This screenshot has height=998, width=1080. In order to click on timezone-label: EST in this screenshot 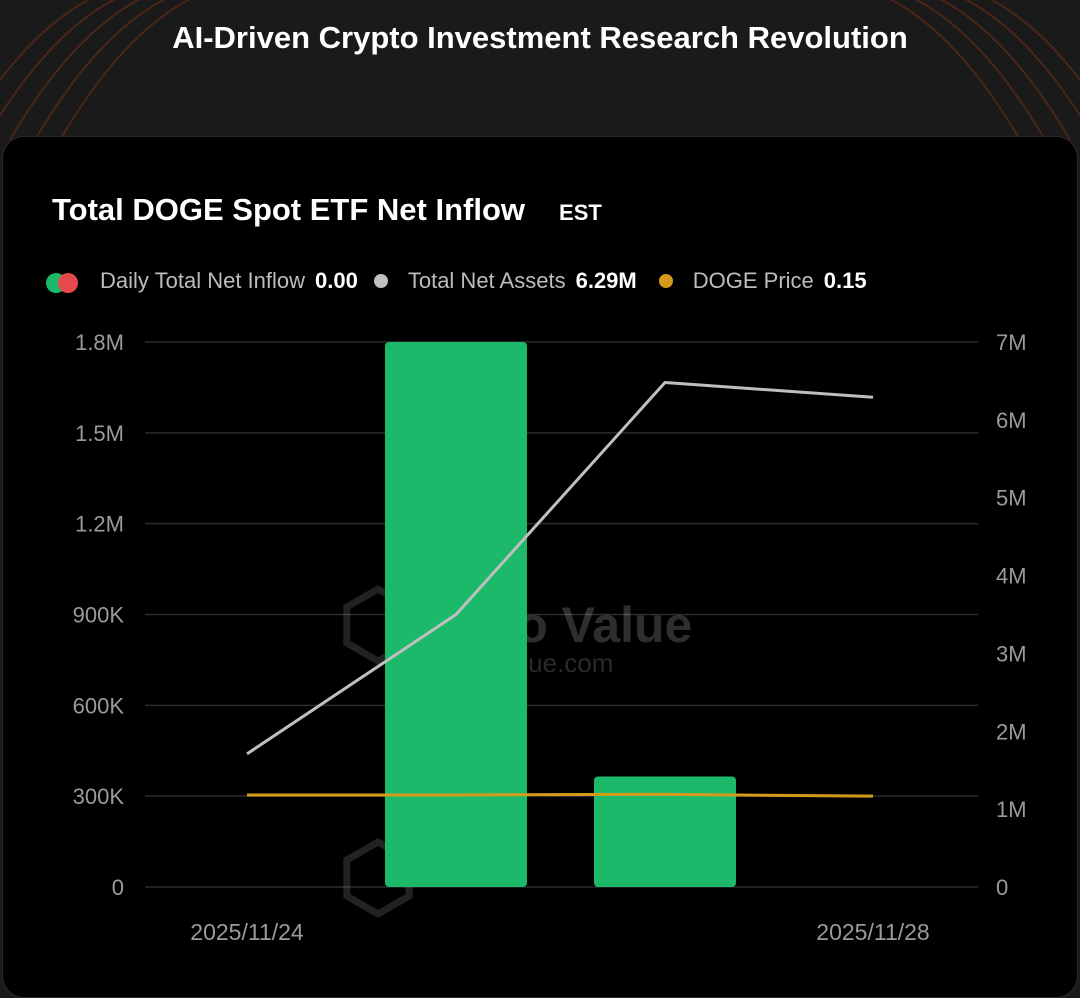, I will do `click(580, 212)`.